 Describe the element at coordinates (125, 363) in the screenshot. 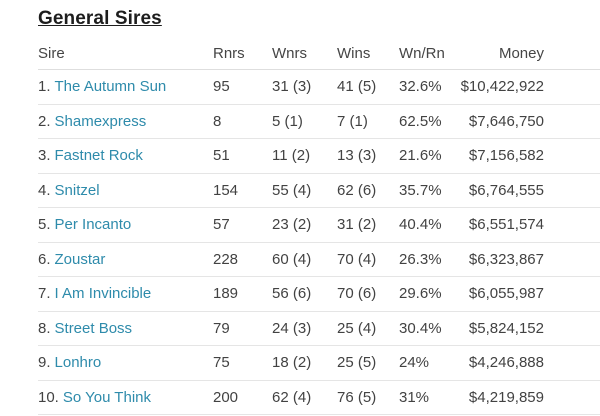

I see `sire-cell: 9. Lonhro` at that location.